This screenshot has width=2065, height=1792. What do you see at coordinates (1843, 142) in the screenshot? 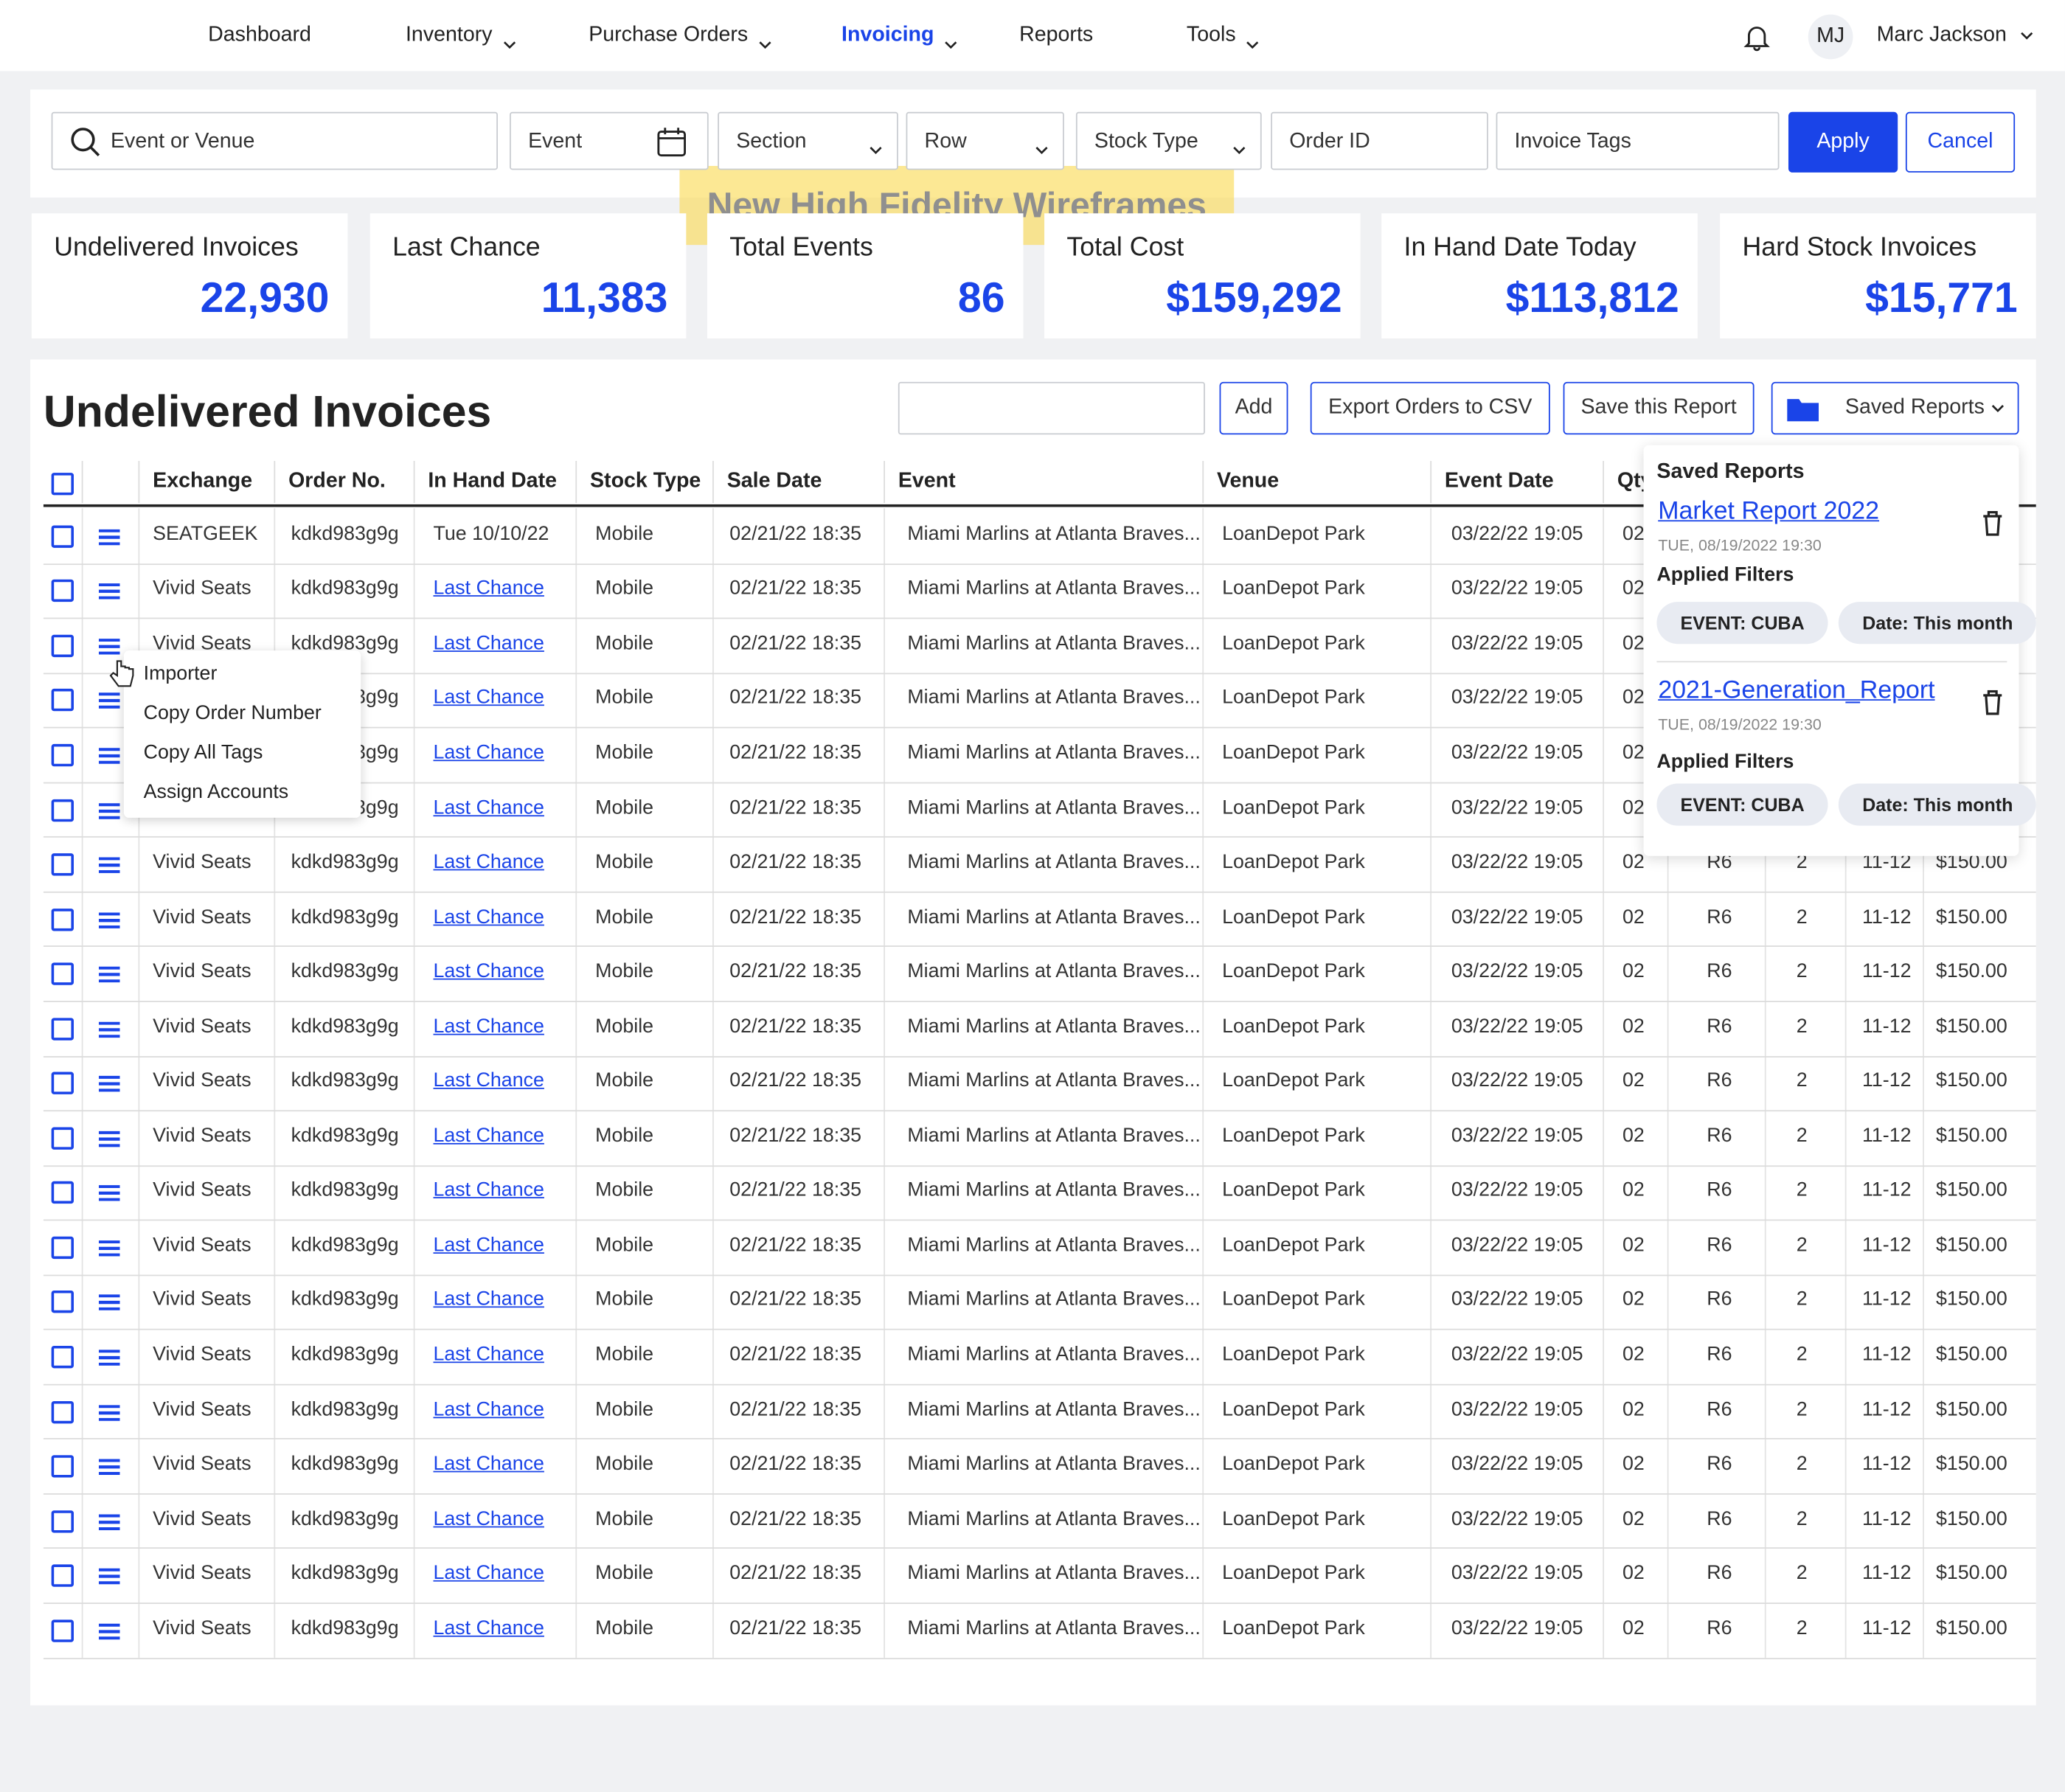
I see `apply-button: Apply` at bounding box center [1843, 142].